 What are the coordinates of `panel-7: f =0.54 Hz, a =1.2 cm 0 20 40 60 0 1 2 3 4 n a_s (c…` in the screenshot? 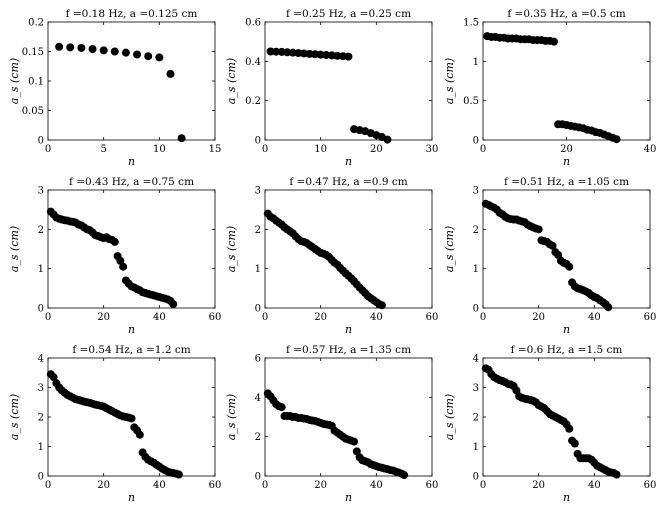 It's located at (114, 424).